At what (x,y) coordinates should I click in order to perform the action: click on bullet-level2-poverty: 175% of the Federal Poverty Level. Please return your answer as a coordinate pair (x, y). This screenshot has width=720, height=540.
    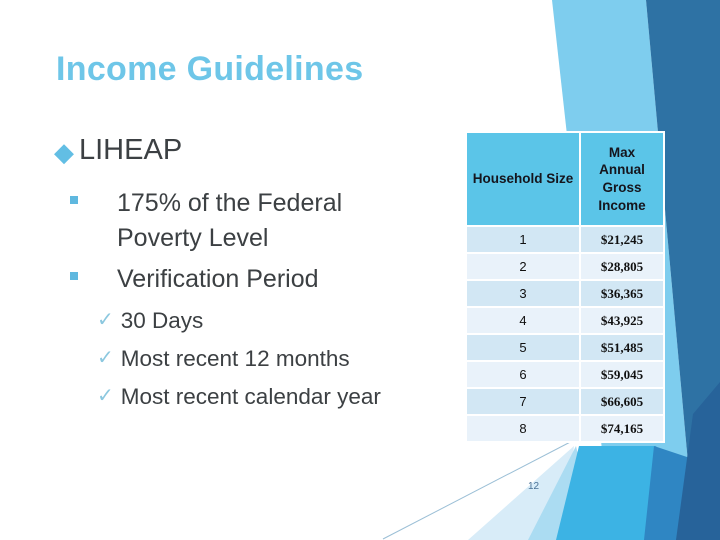
    Looking at the image, I should click on (220, 220).